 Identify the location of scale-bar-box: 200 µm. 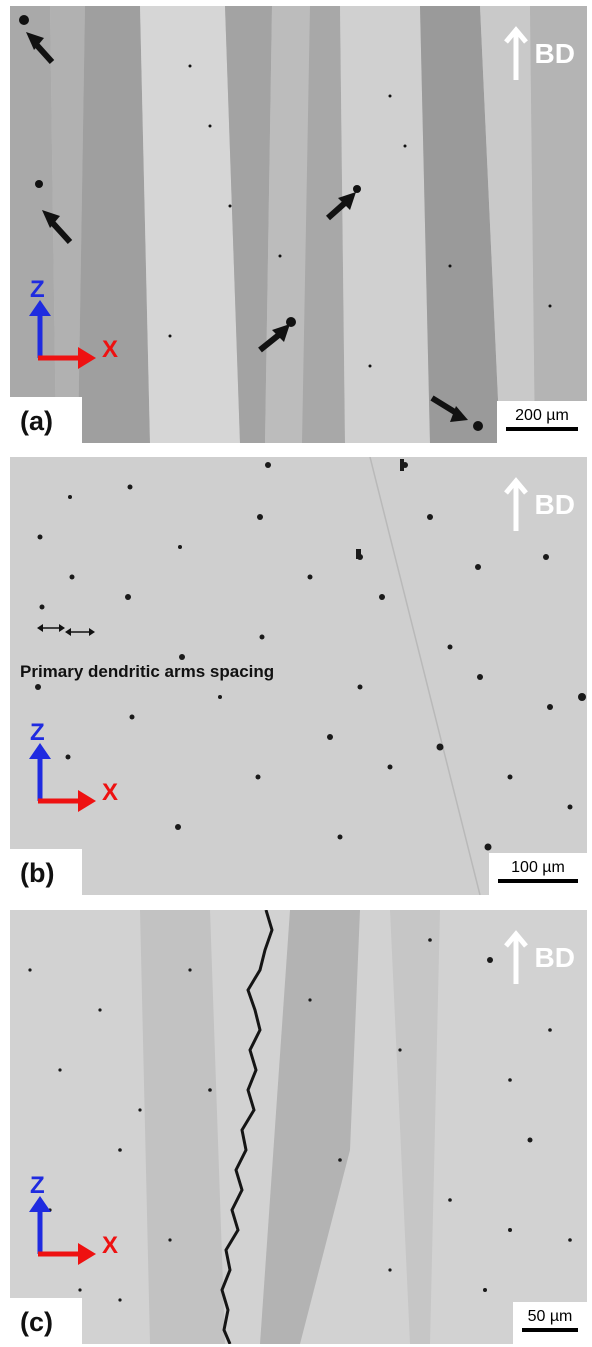
(542, 422).